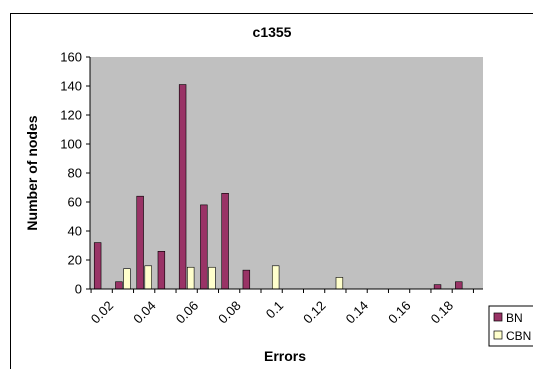  What do you see at coordinates (339, 283) in the screenshot?
I see `bar-cbn-0.13` at bounding box center [339, 283].